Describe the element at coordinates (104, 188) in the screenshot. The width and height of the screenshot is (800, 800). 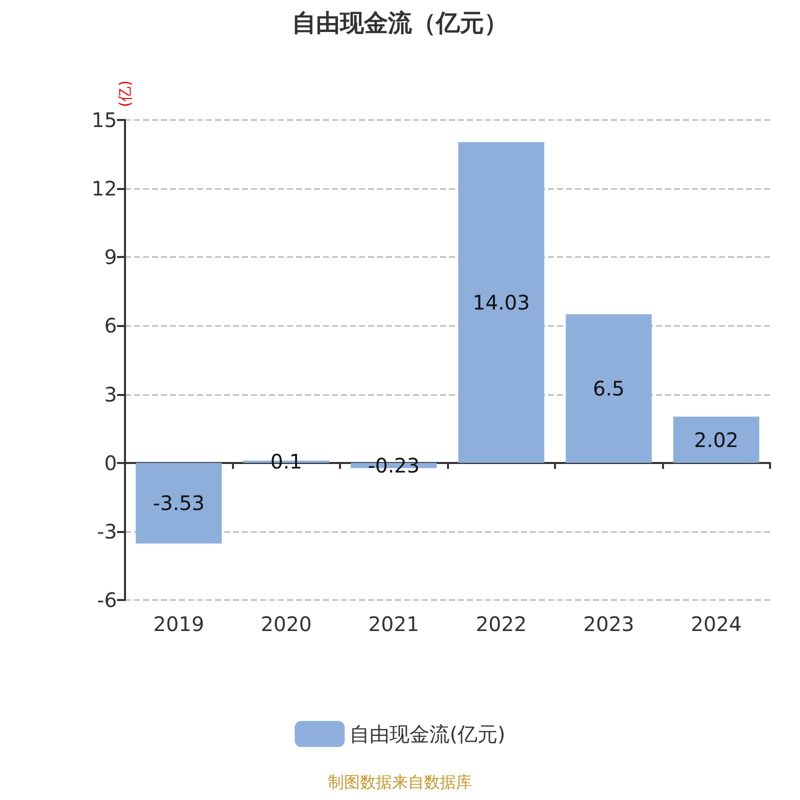
I see `y-tick-label: 12` at that location.